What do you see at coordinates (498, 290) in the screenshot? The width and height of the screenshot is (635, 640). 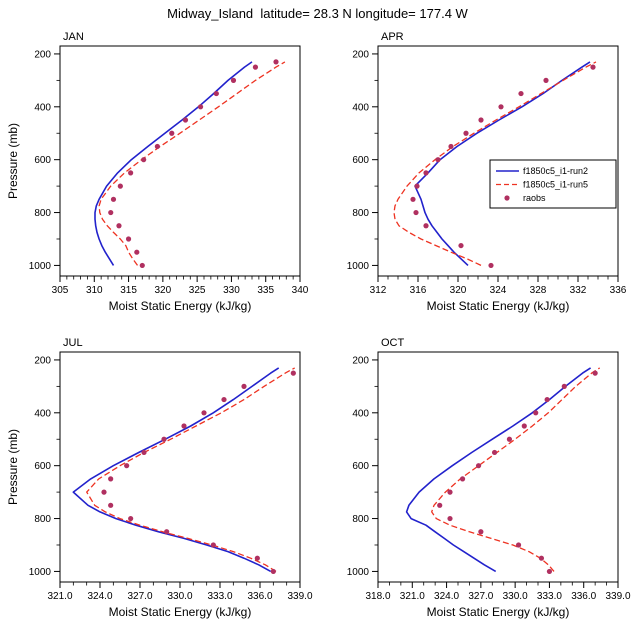 I see `svg-text: 324` at bounding box center [498, 290].